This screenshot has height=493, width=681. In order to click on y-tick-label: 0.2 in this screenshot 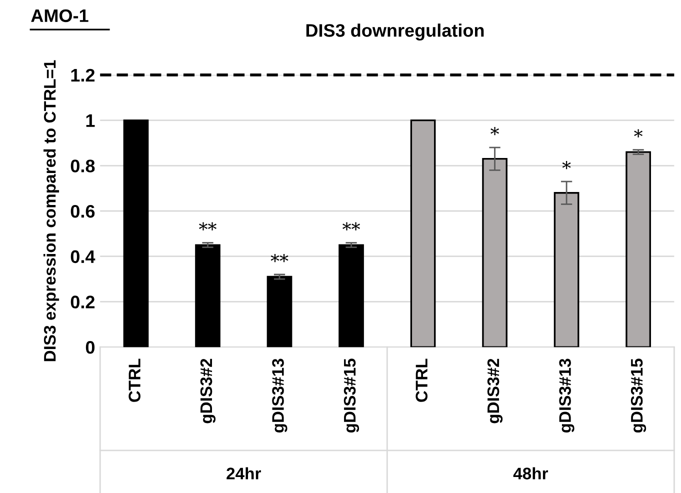, I will do `click(82, 302)`.